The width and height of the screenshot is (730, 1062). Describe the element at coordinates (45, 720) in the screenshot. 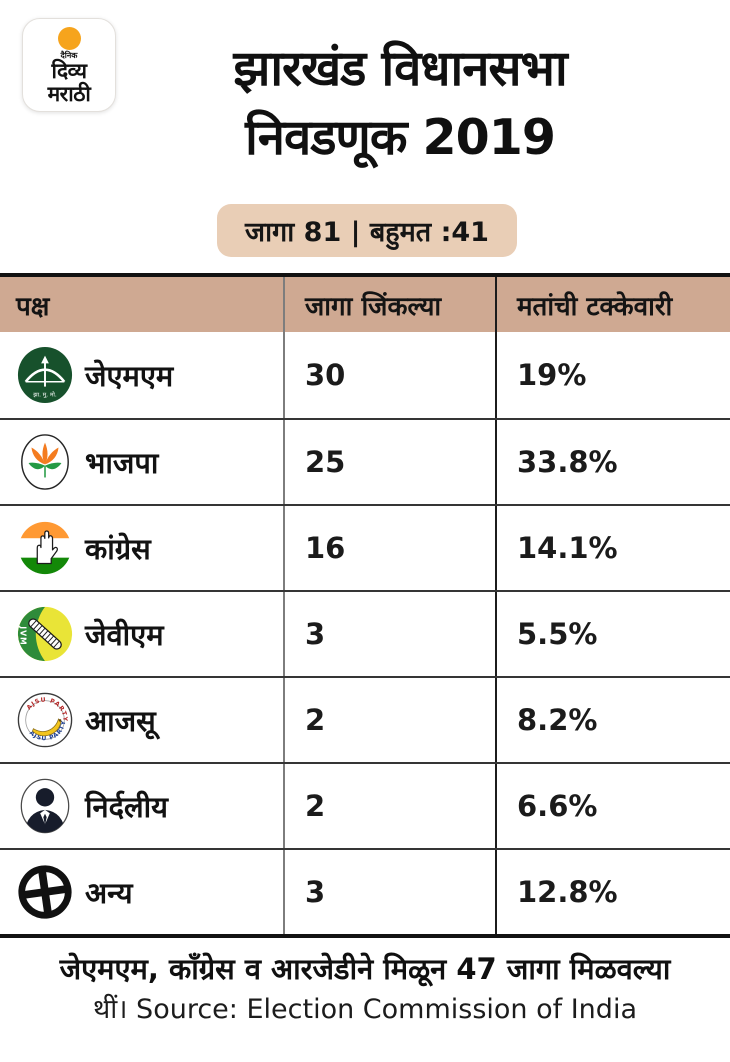

I see `ajsu-banana-icon: AJSU PARTY AJSU PARTY` at that location.